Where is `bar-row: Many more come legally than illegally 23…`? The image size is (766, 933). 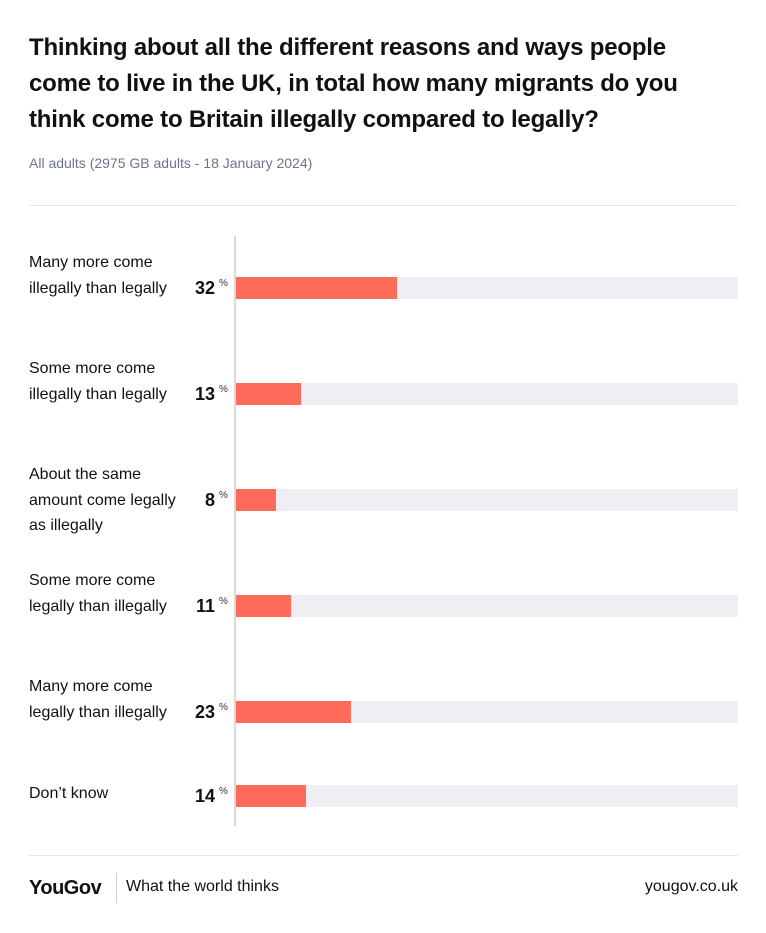
bar-row: Many more come legally than illegally 23… is located at coordinates (383, 712).